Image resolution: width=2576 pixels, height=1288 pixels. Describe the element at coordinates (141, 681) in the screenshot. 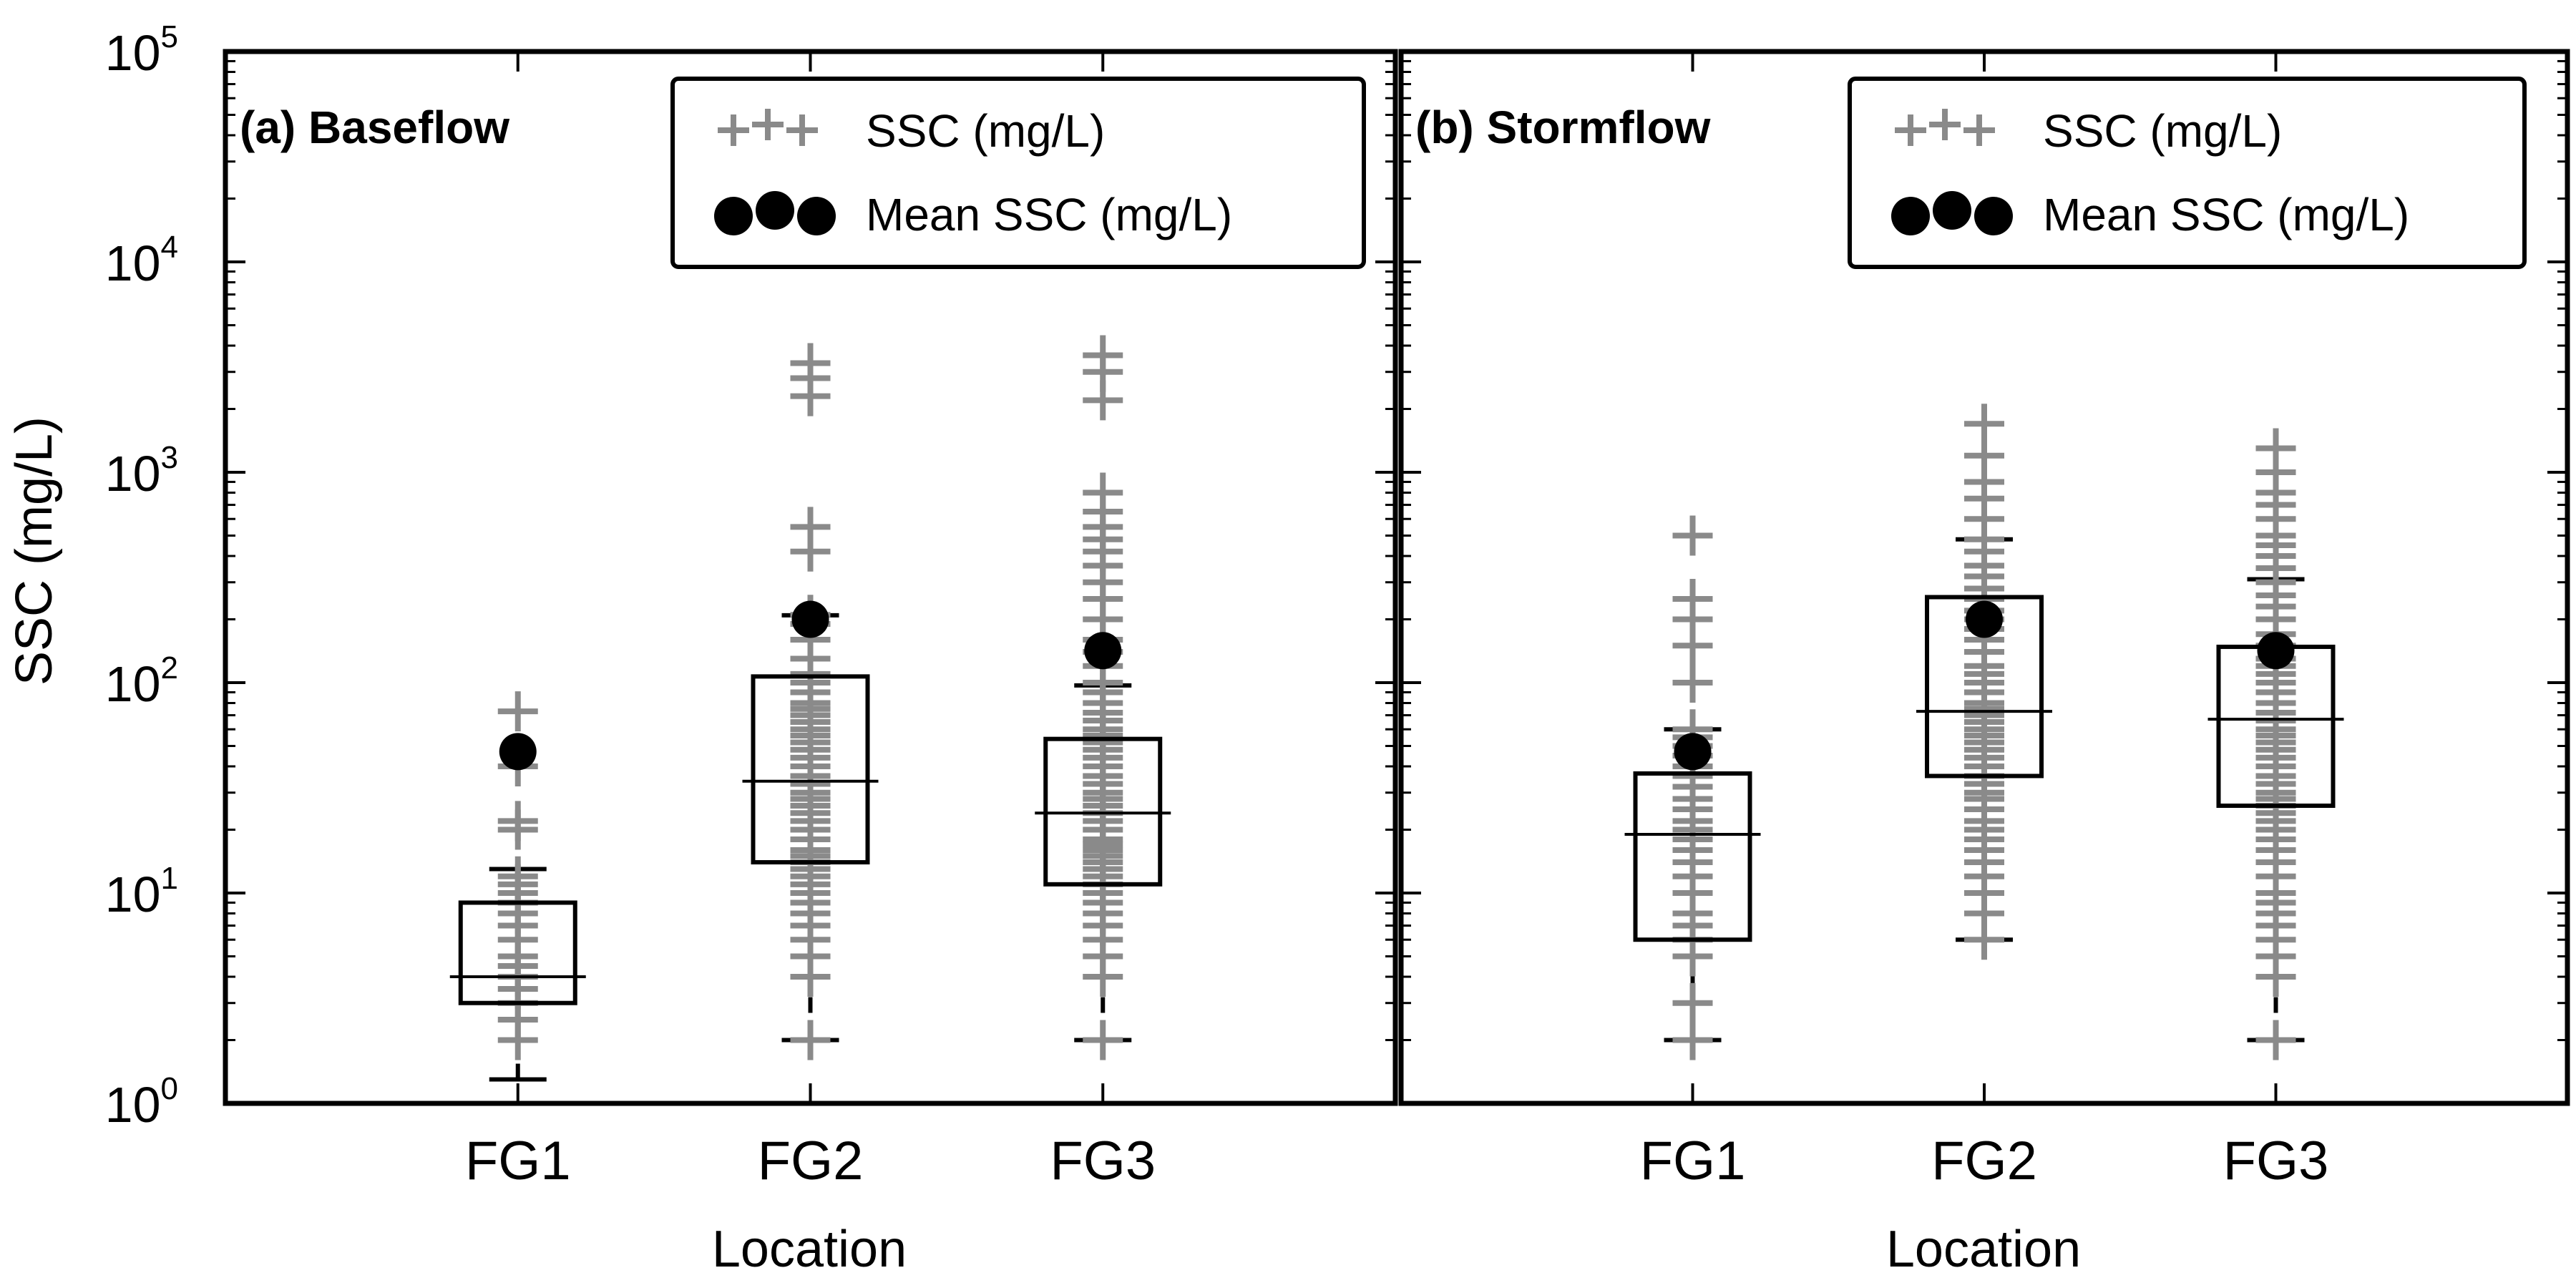

I see `y-tick-label: 10²` at that location.